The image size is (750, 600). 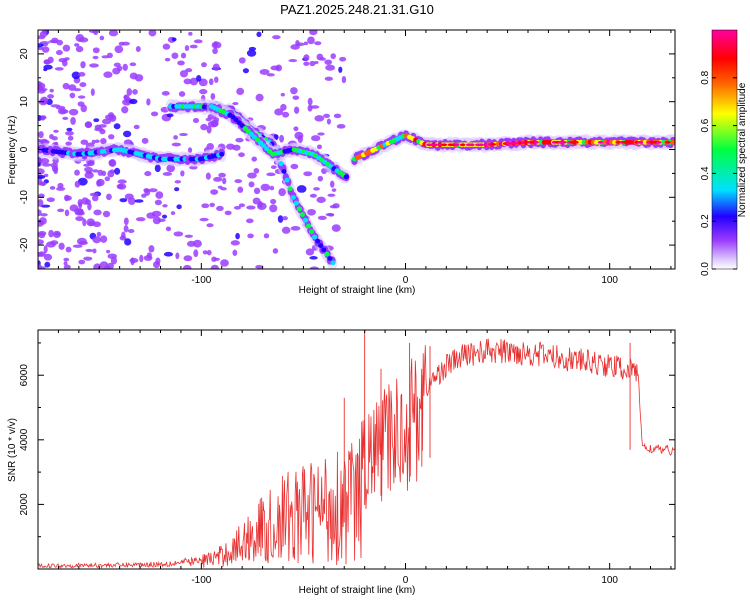 I want to click on colorbar-ticks: 0.0 0.2 0.4 0.6 0.8, so click(x=718, y=173).